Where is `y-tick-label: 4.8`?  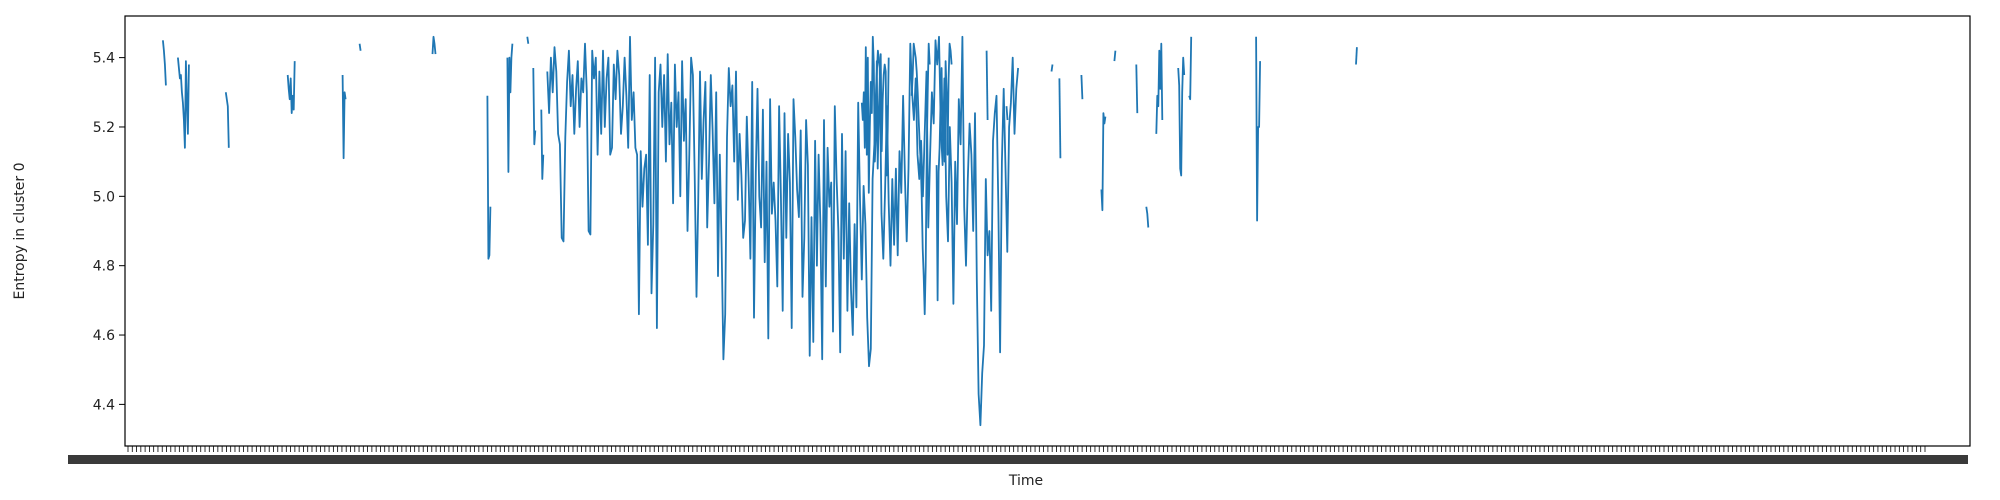
y-tick-label: 4.8 is located at coordinates (104, 267).